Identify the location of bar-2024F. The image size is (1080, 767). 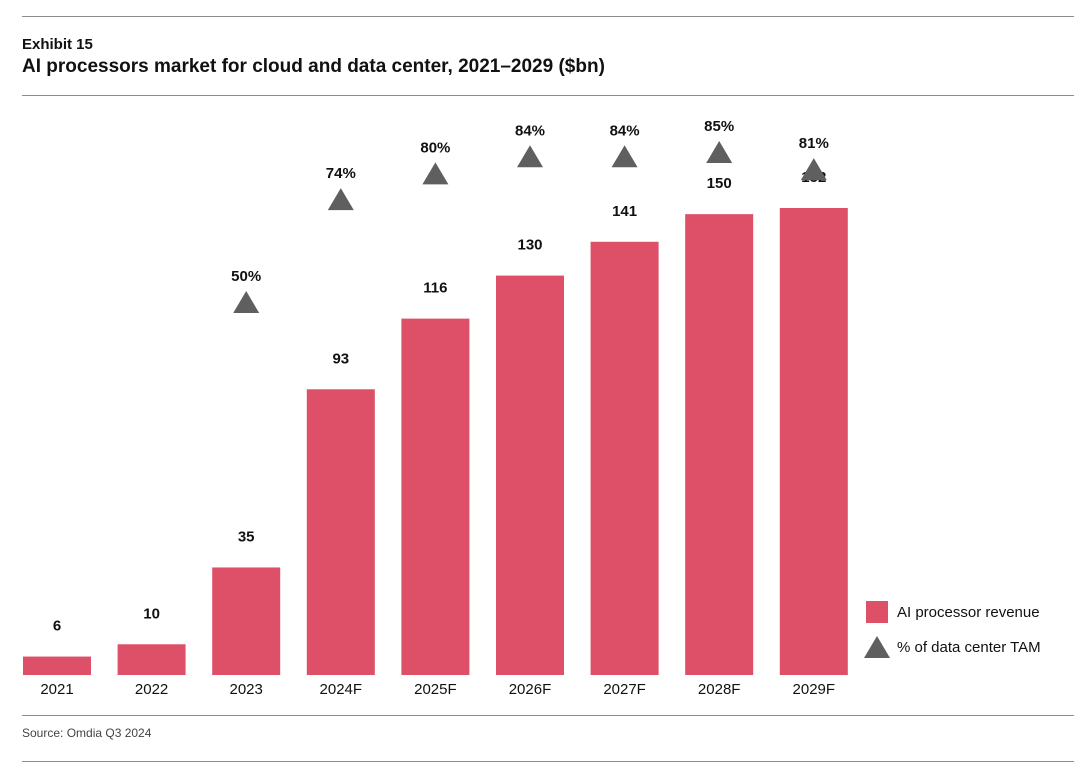
(340, 532).